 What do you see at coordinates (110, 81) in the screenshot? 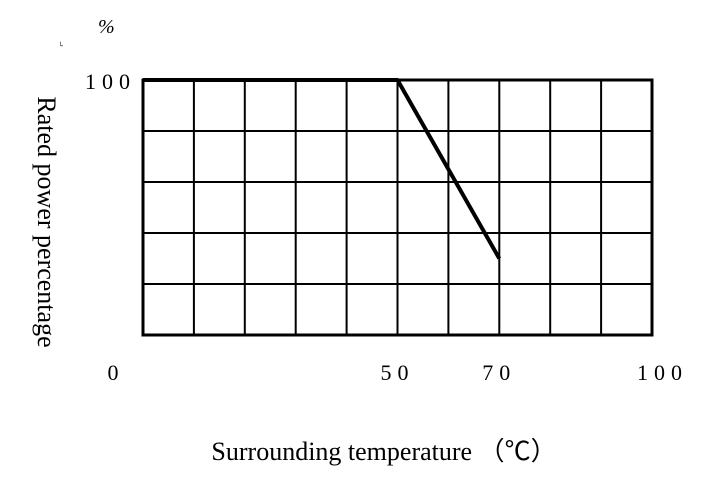
I see `y-tick-label-0: 100` at bounding box center [110, 81].